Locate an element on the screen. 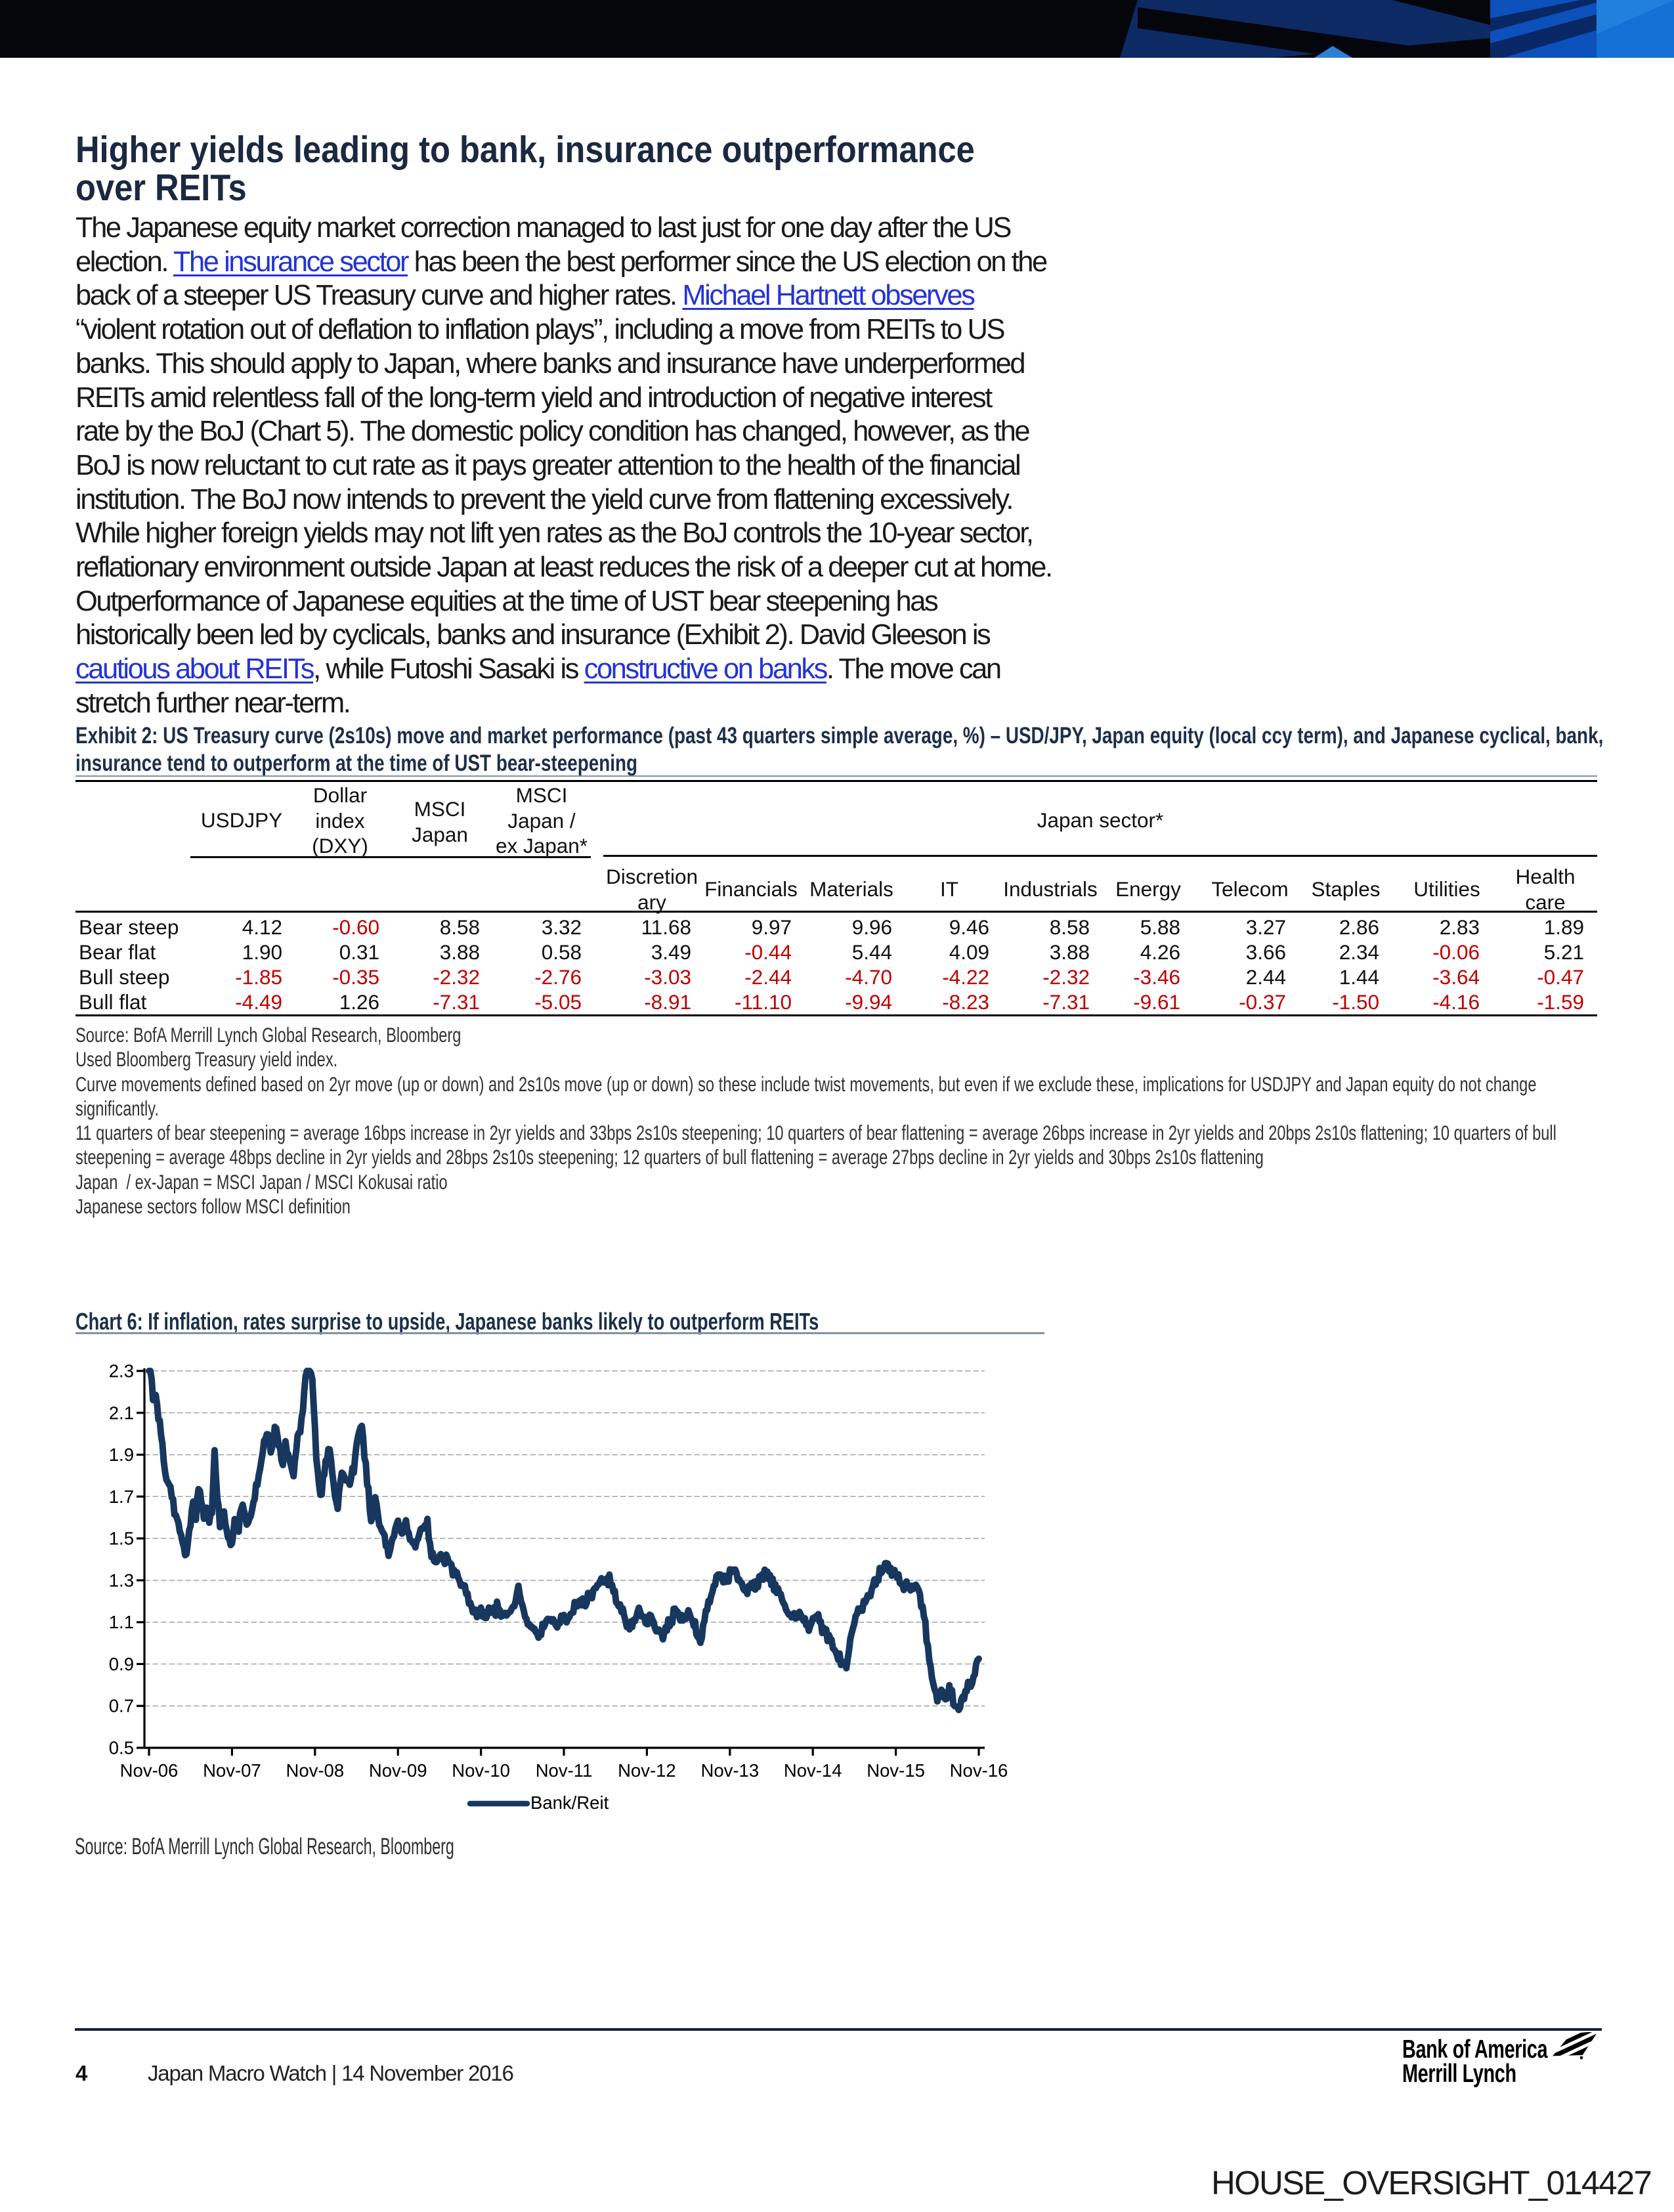 Image resolution: width=1674 pixels, height=2212 pixels. svg-text: 0.7 is located at coordinates (122, 1706).